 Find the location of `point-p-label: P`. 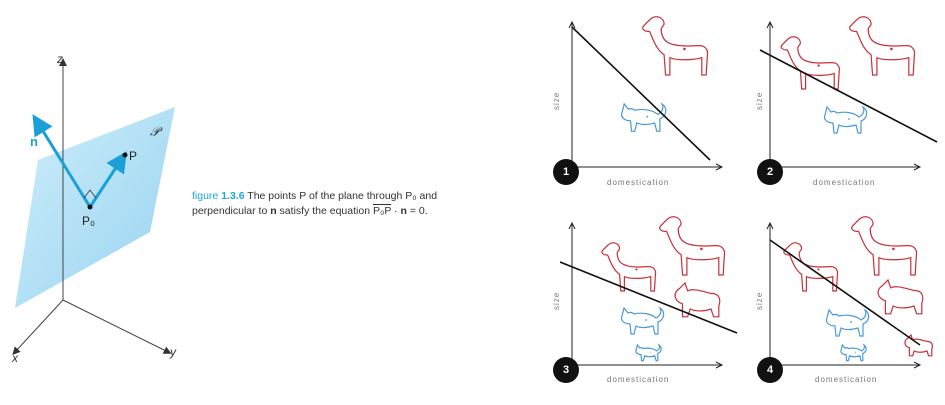

point-p-label: P is located at coordinates (133, 156).